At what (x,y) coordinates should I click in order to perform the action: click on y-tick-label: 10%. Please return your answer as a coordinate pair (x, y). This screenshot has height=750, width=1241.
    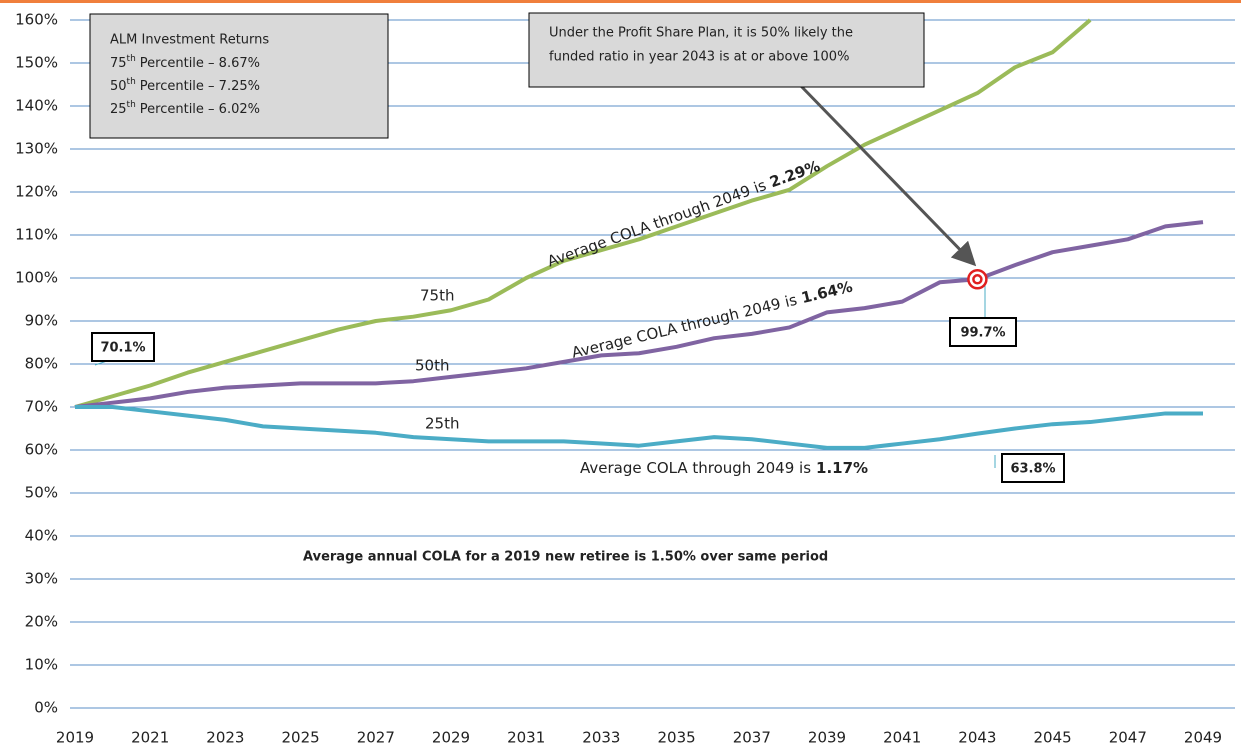
    Looking at the image, I should click on (41, 665).